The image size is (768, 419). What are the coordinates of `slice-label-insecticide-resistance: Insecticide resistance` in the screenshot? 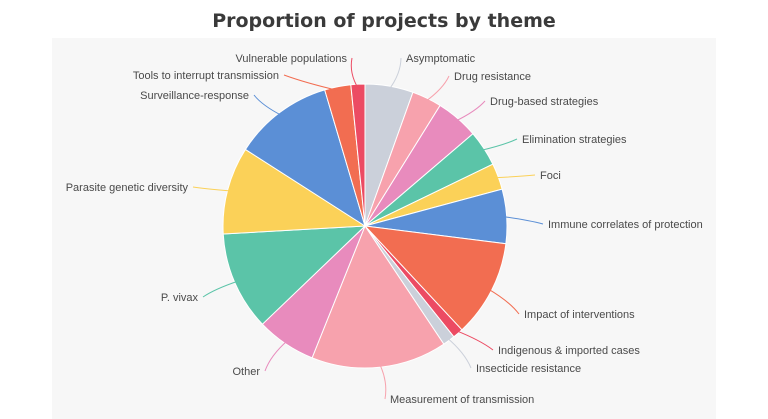 It's located at (528, 369).